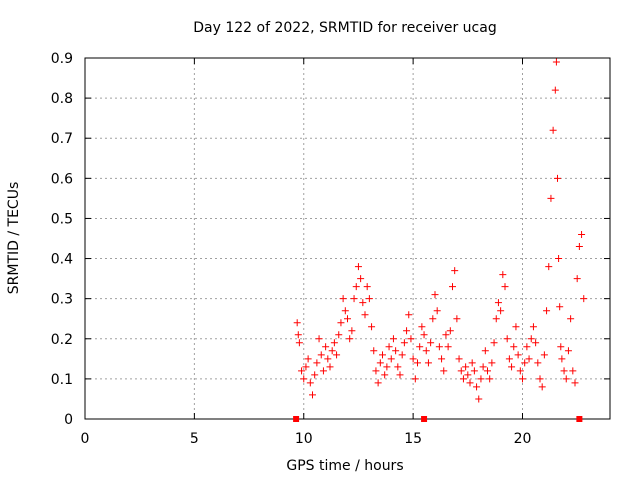  I want to click on y-tick-label: 0.3, so click(62, 300).